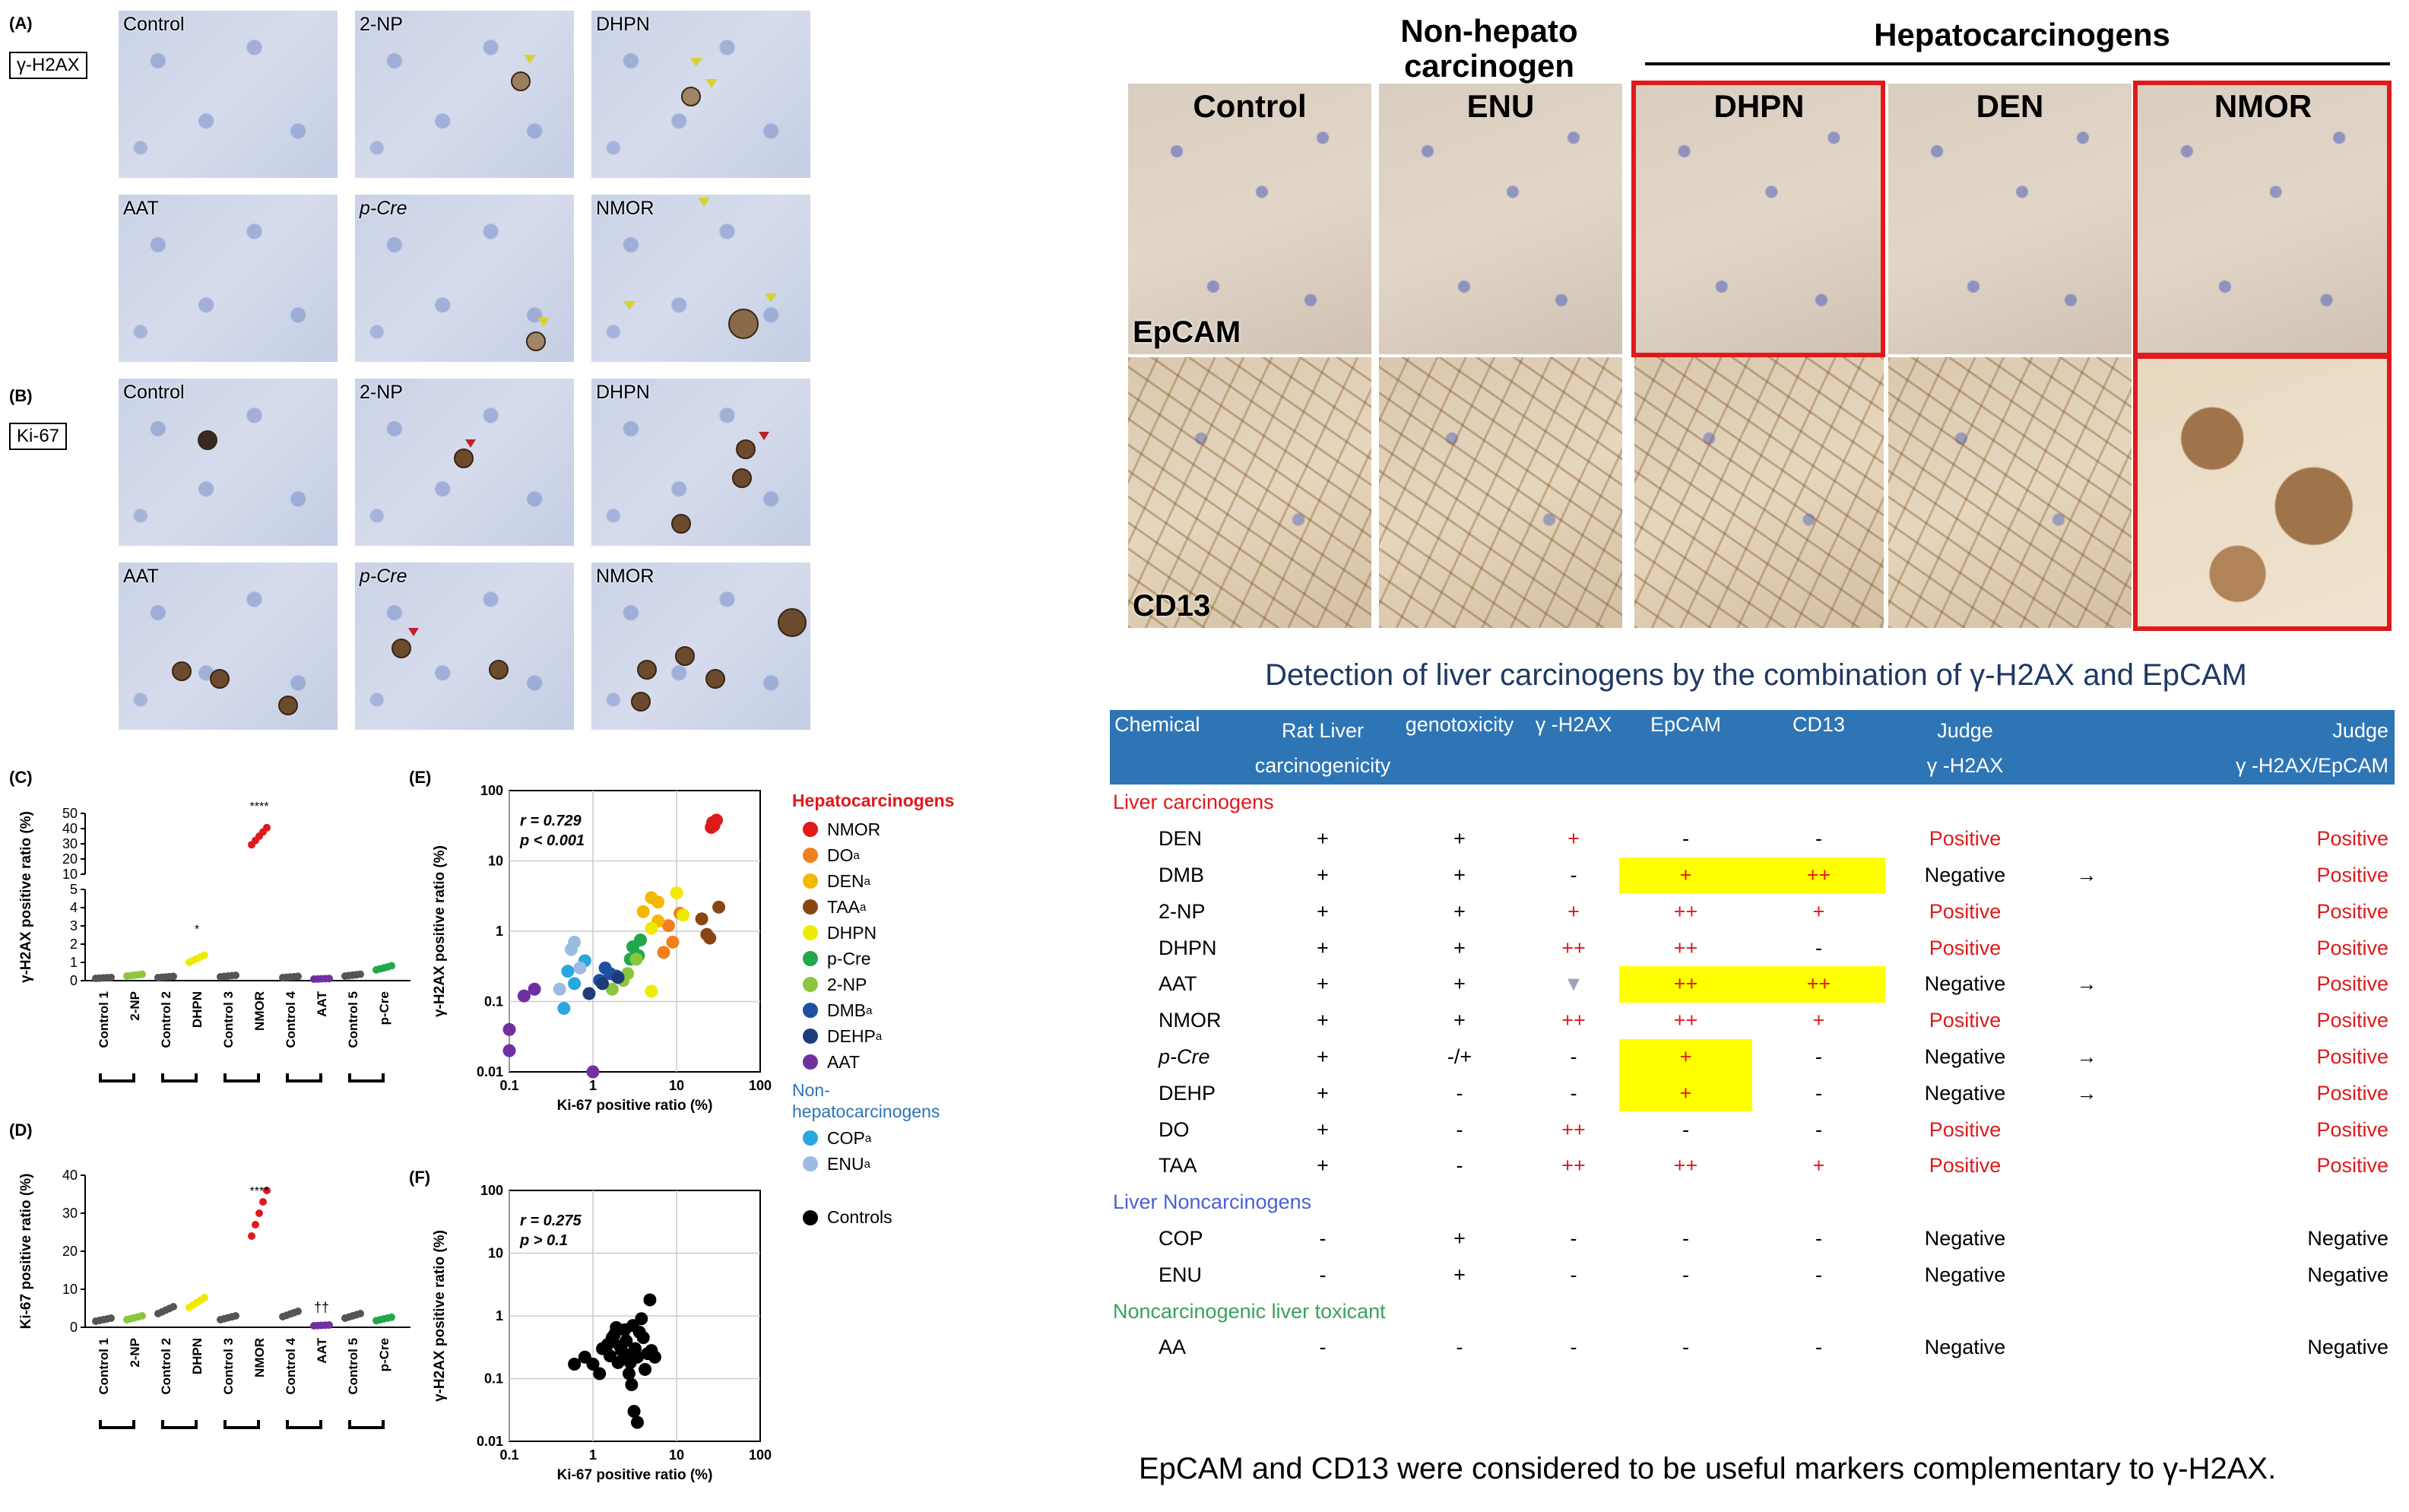 This screenshot has width=2409, height=1512. I want to click on tissue-enu-cd13, so click(1500, 492).